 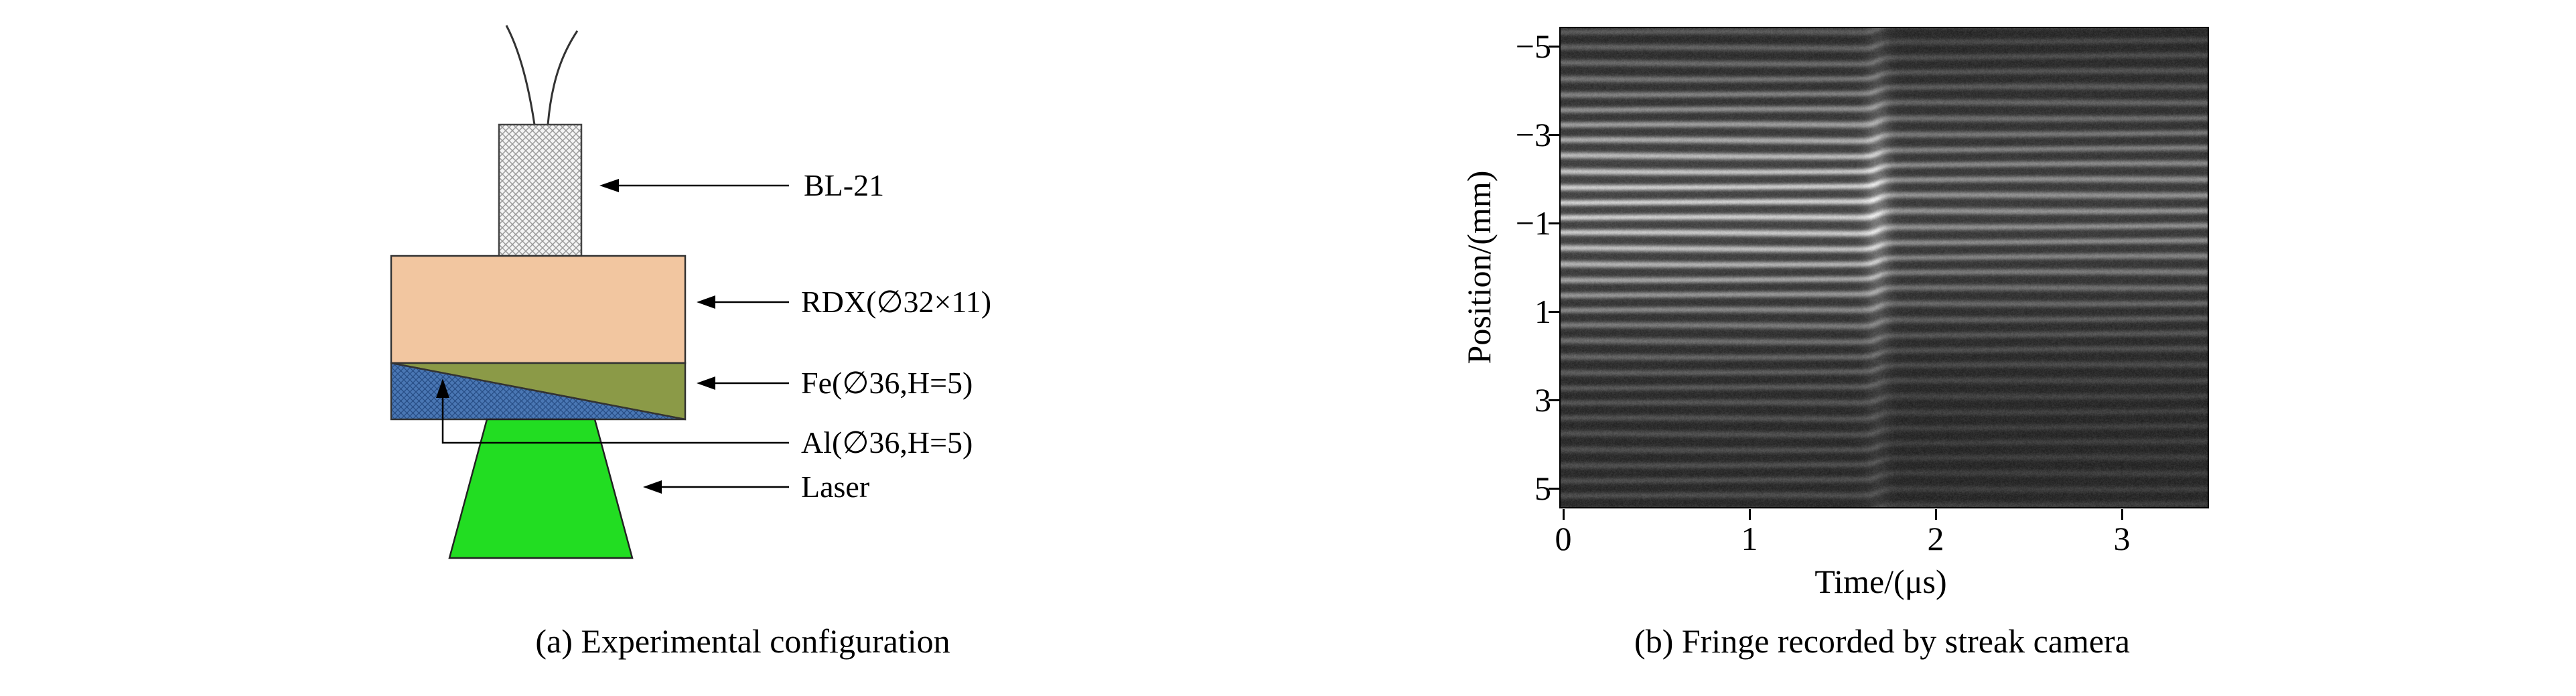 What do you see at coordinates (1749, 538) in the screenshot?
I see `x-tick-label: 1` at bounding box center [1749, 538].